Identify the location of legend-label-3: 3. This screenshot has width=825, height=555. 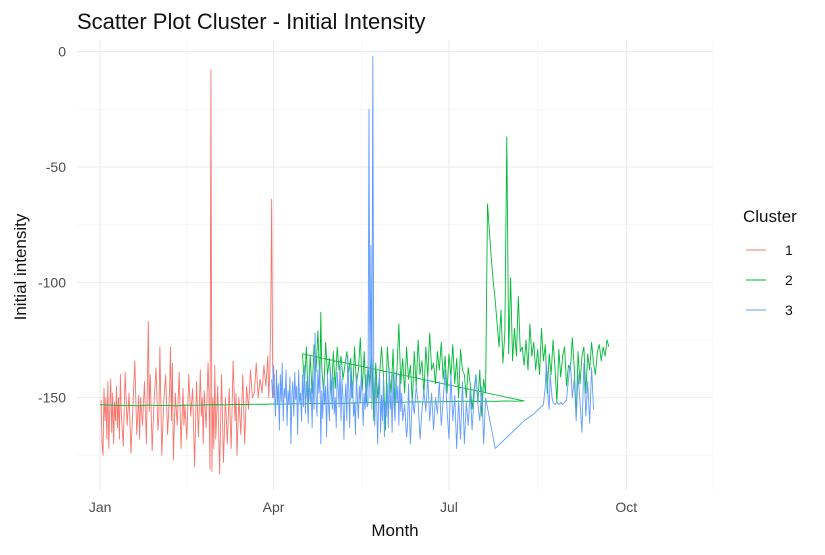
(789, 310).